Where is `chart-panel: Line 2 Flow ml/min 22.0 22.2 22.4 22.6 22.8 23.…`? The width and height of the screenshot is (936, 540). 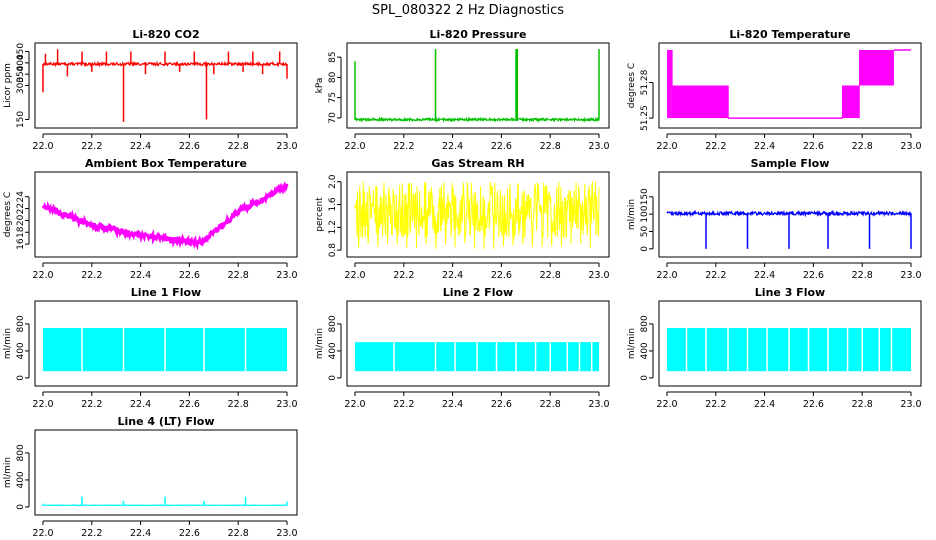 chart-panel: Line 2 Flow ml/min 22.0 22.2 22.4 22.6 22.8 23.… is located at coordinates (462, 348).